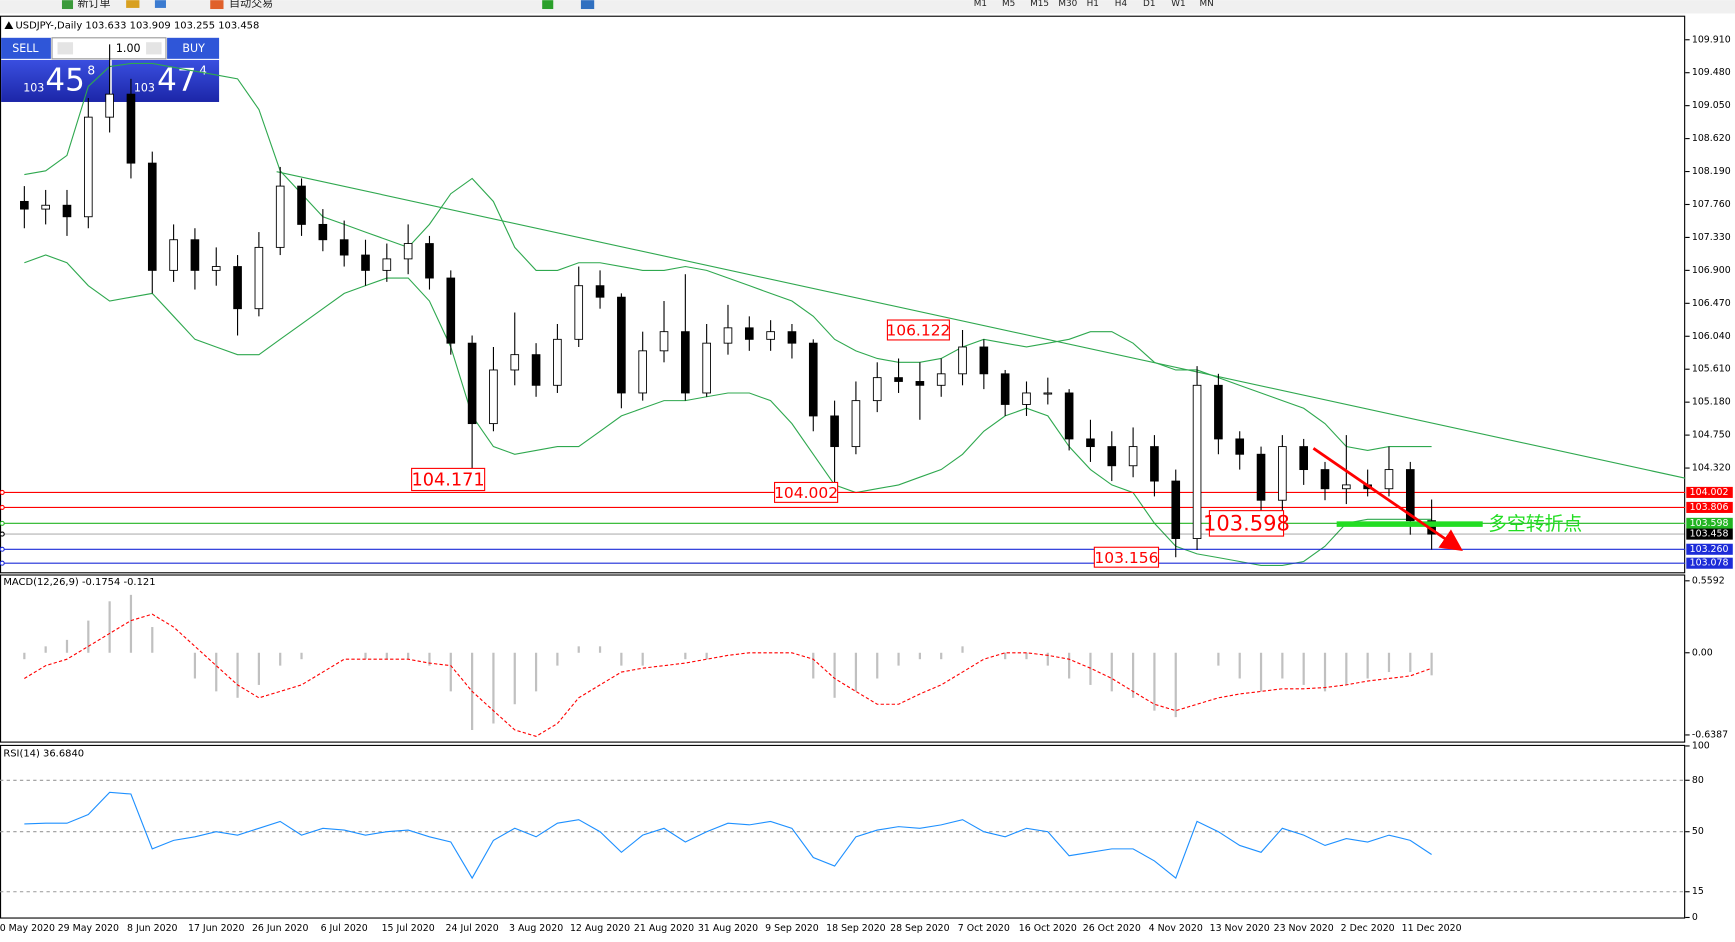 The width and height of the screenshot is (1735, 942). Describe the element at coordinates (1067, 4) in the screenshot. I see `timeframe: M30` at that location.